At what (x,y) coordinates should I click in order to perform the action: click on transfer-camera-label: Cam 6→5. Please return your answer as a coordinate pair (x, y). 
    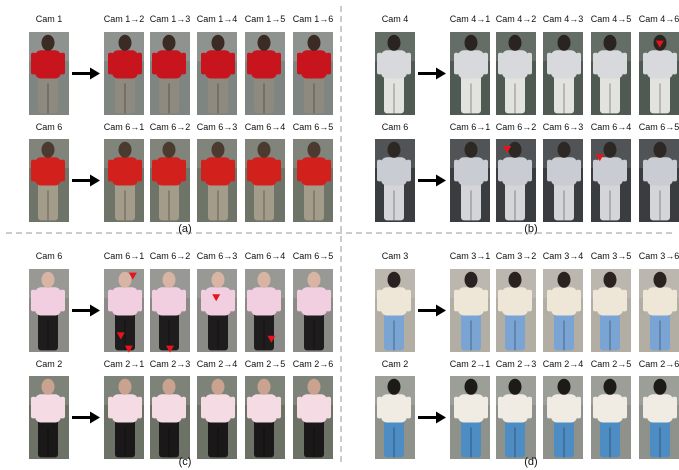
    Looking at the image, I should click on (659, 127).